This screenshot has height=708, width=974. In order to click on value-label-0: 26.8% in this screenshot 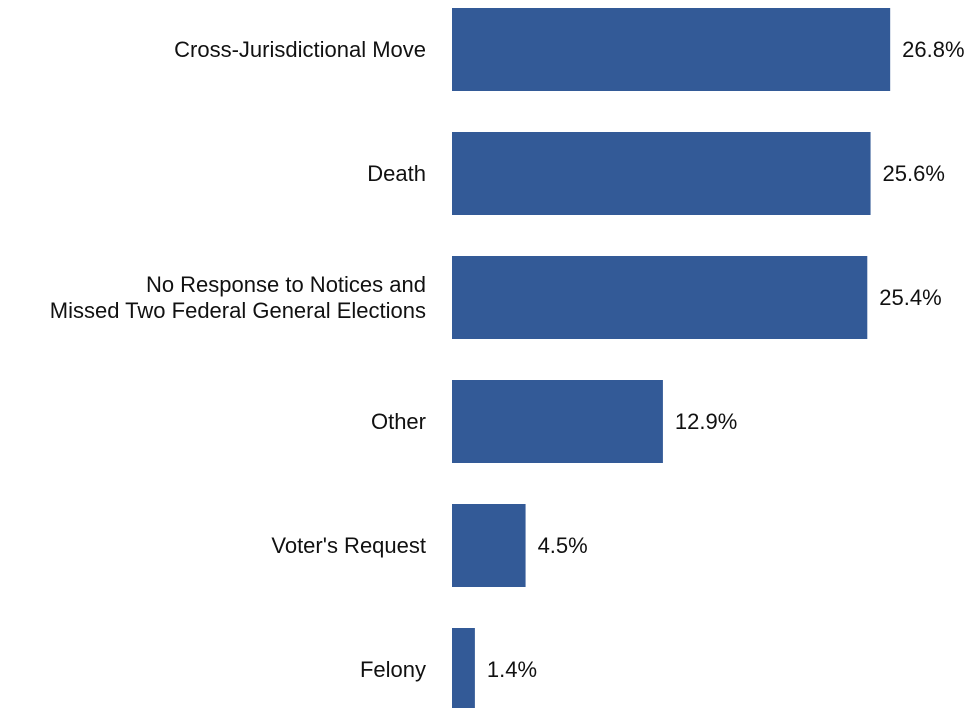, I will do `click(933, 49)`.